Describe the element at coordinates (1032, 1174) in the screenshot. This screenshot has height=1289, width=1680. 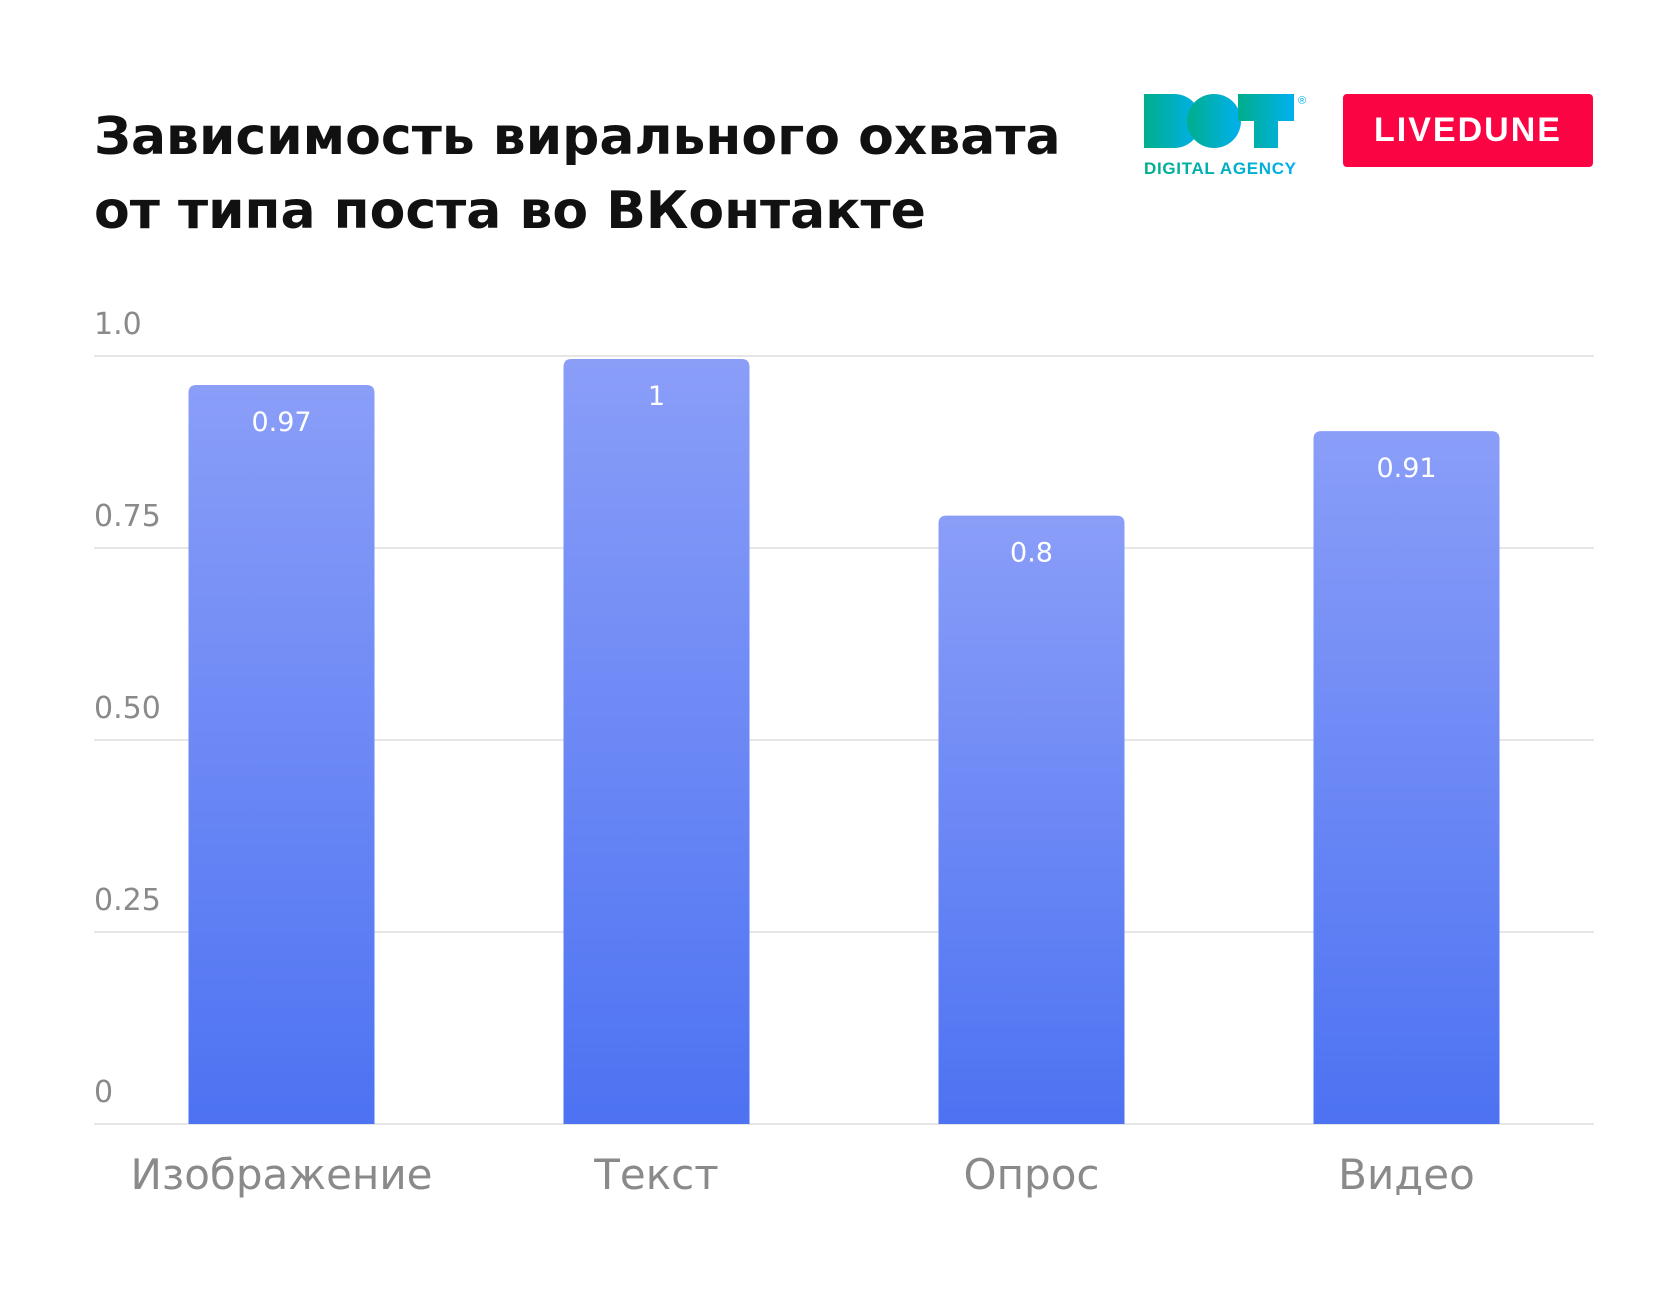
I see `x-category-label: Опрос` at that location.